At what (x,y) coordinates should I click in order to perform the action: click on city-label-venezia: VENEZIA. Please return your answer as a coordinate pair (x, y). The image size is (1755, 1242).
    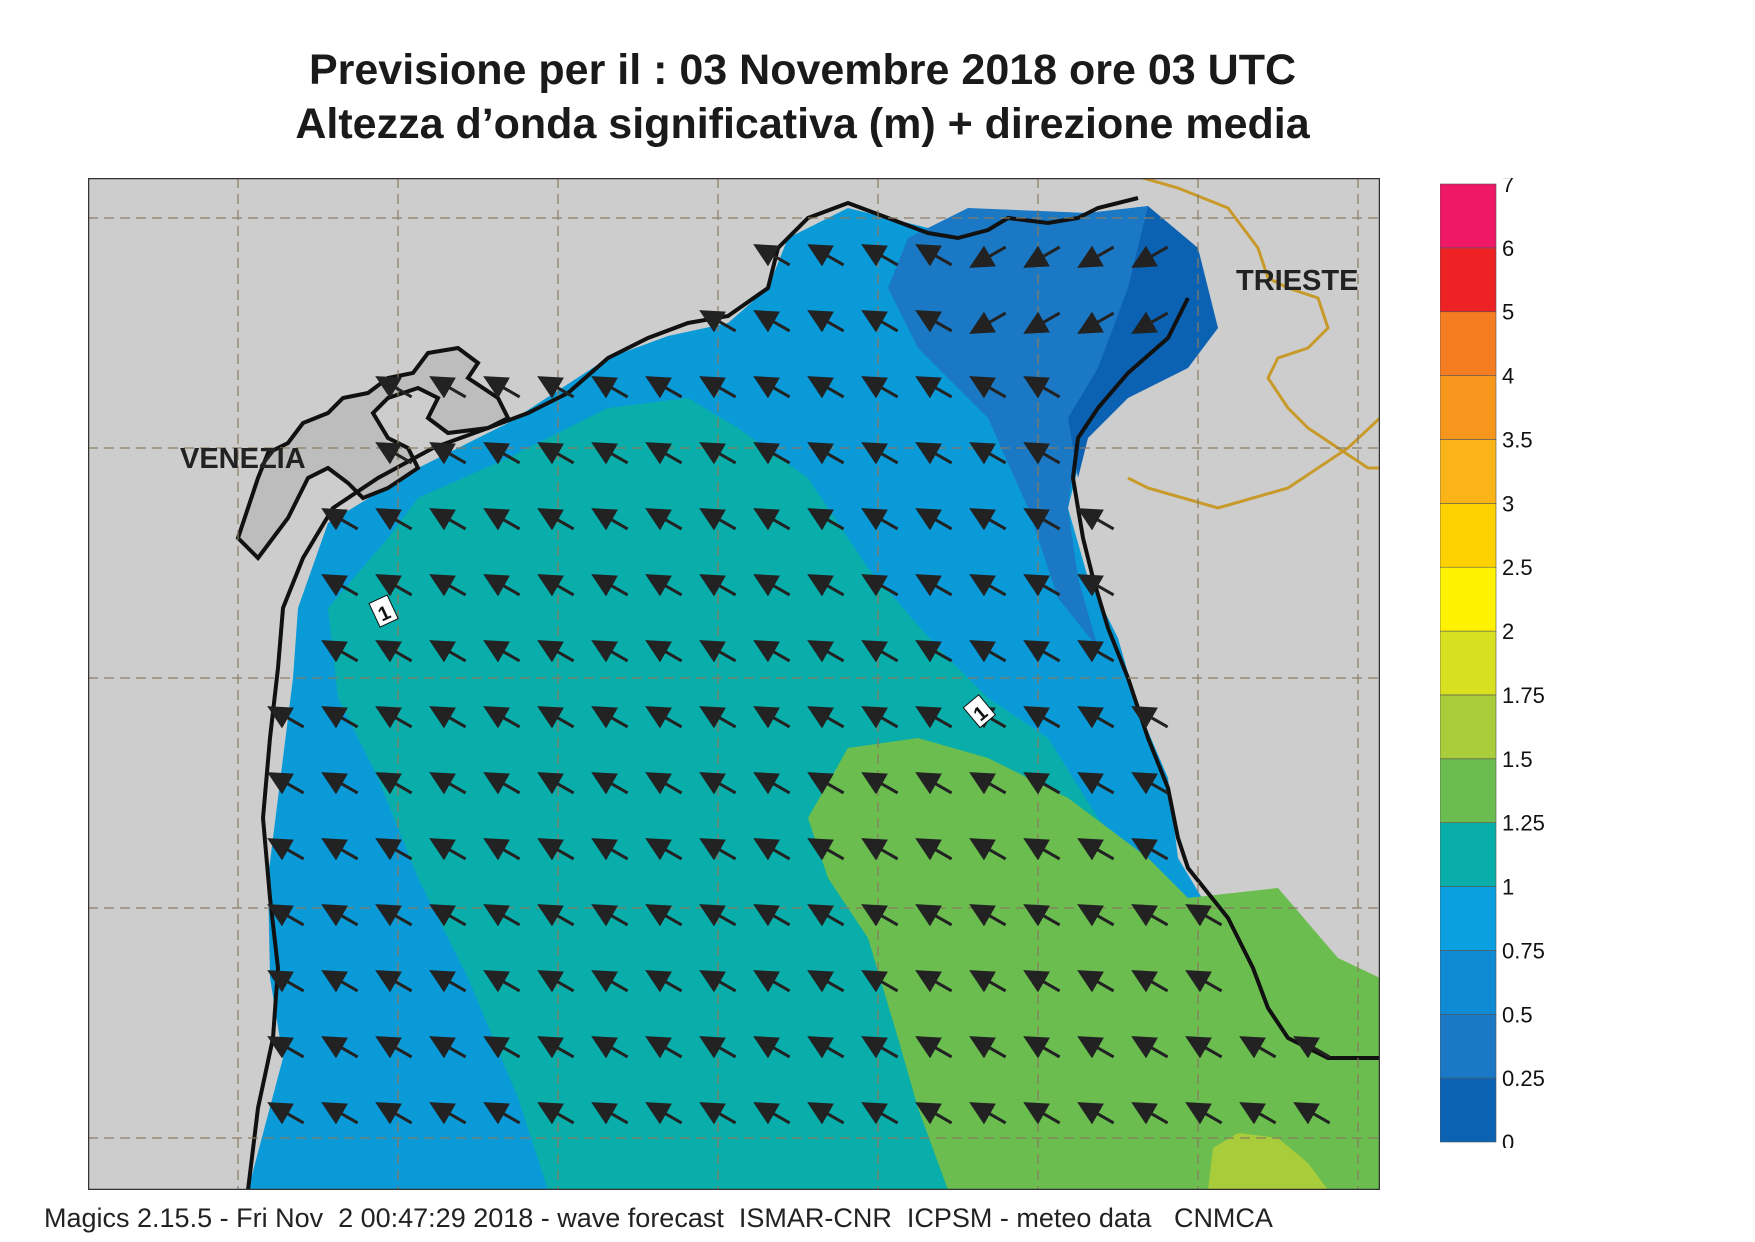
    Looking at the image, I should click on (243, 459).